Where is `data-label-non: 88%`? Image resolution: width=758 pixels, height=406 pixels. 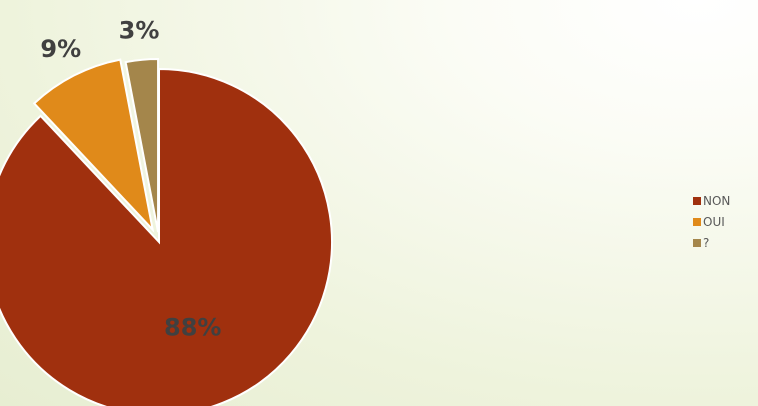 data-label-non: 88% is located at coordinates (192, 327).